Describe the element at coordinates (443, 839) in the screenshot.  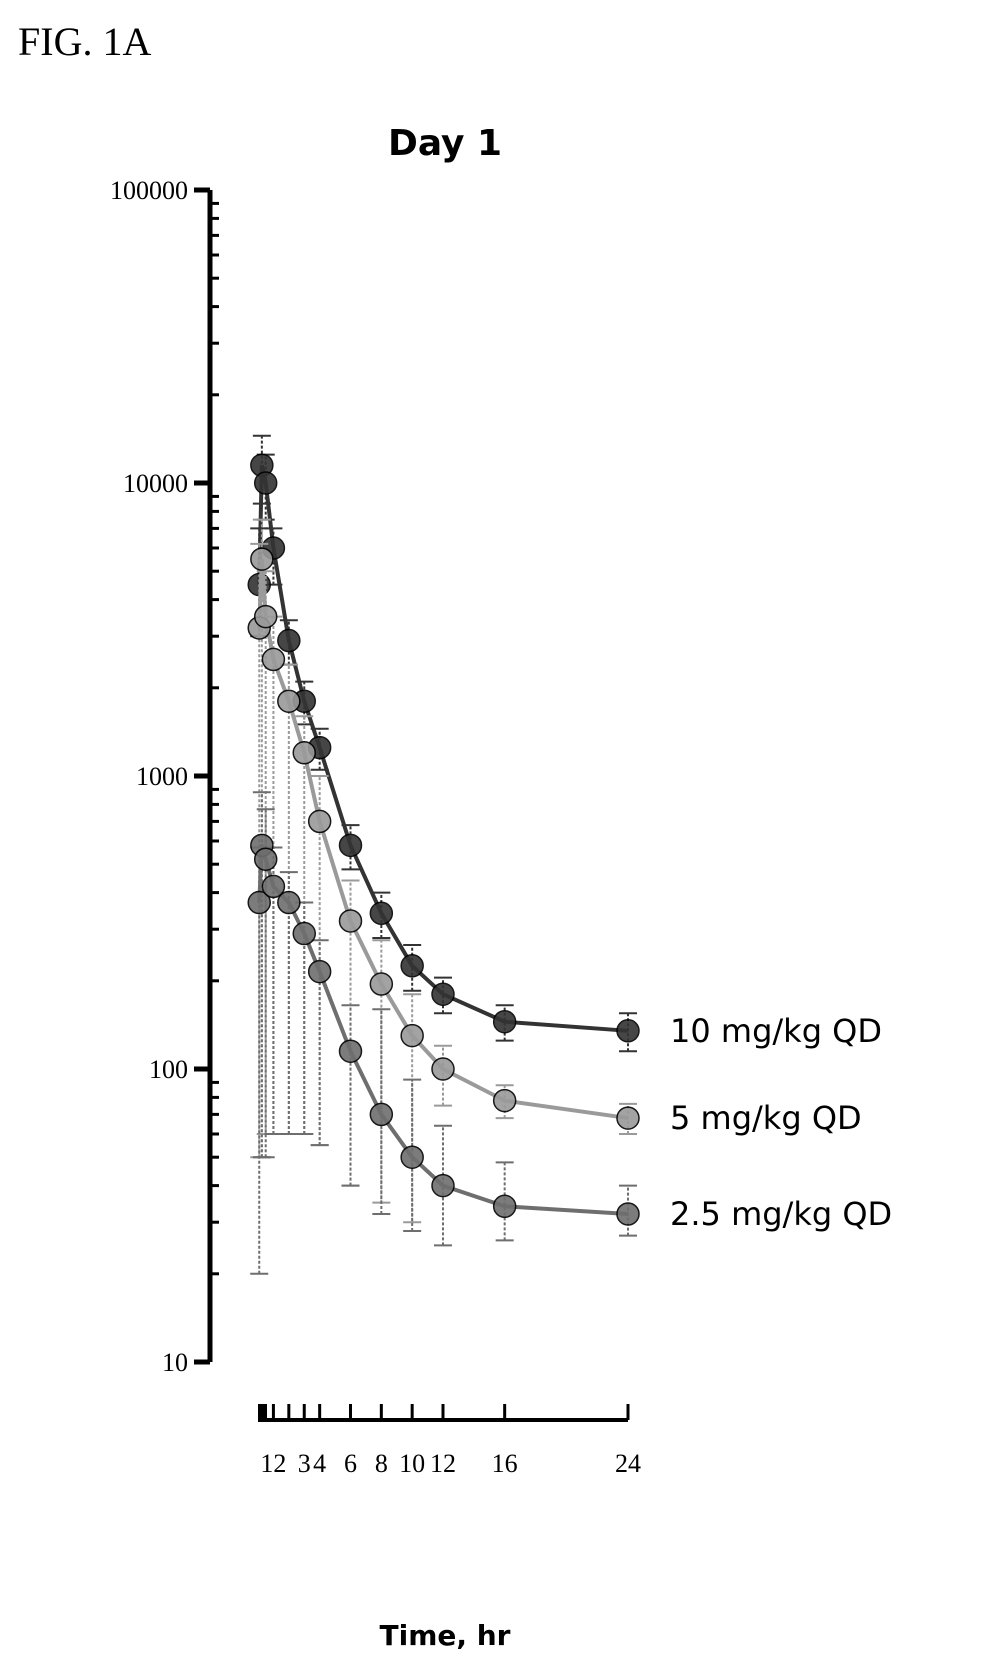
I see `series-line` at that location.